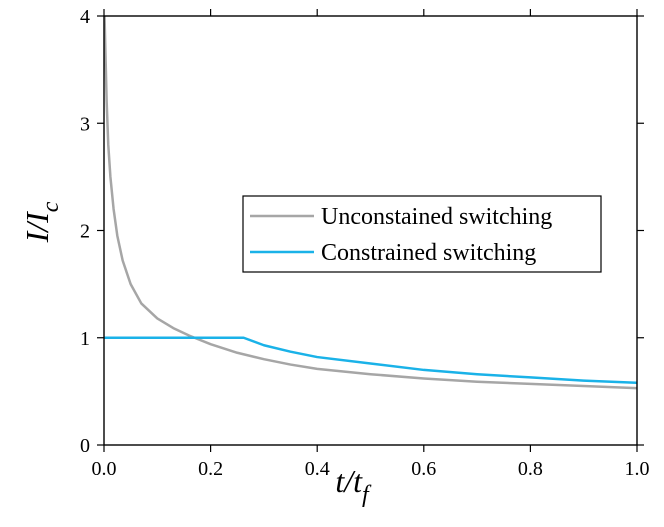 The width and height of the screenshot is (664, 527). What do you see at coordinates (104, 469) in the screenshot?
I see `x-tick-label: 0.0` at bounding box center [104, 469].